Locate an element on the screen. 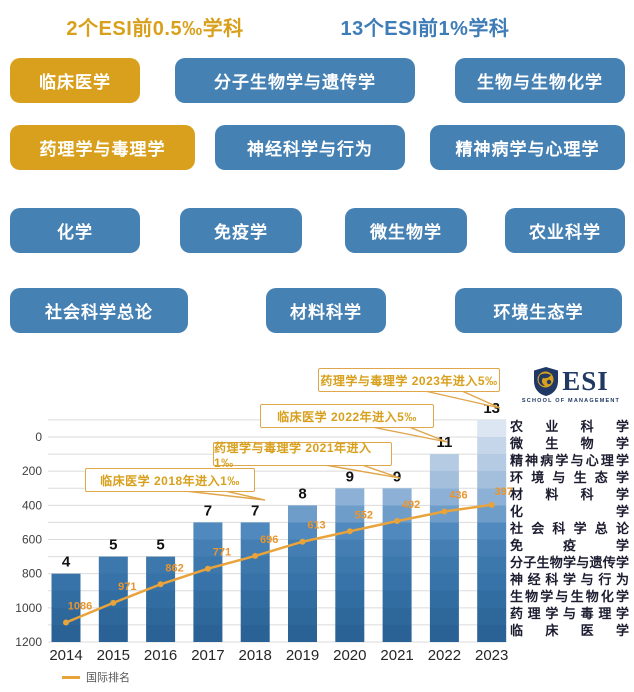 Image resolution: width=634 pixels, height=692 pixels. svg-text: 2020 is located at coordinates (349, 655).